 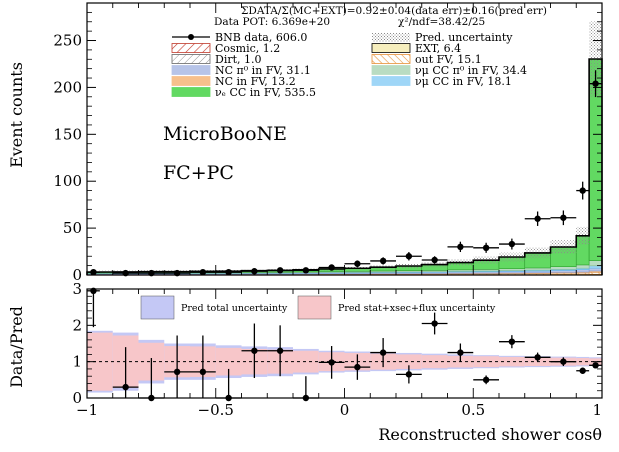 What do you see at coordinates (225, 134) in the screenshot?
I see `experiment-label: MicroBooNE` at bounding box center [225, 134].